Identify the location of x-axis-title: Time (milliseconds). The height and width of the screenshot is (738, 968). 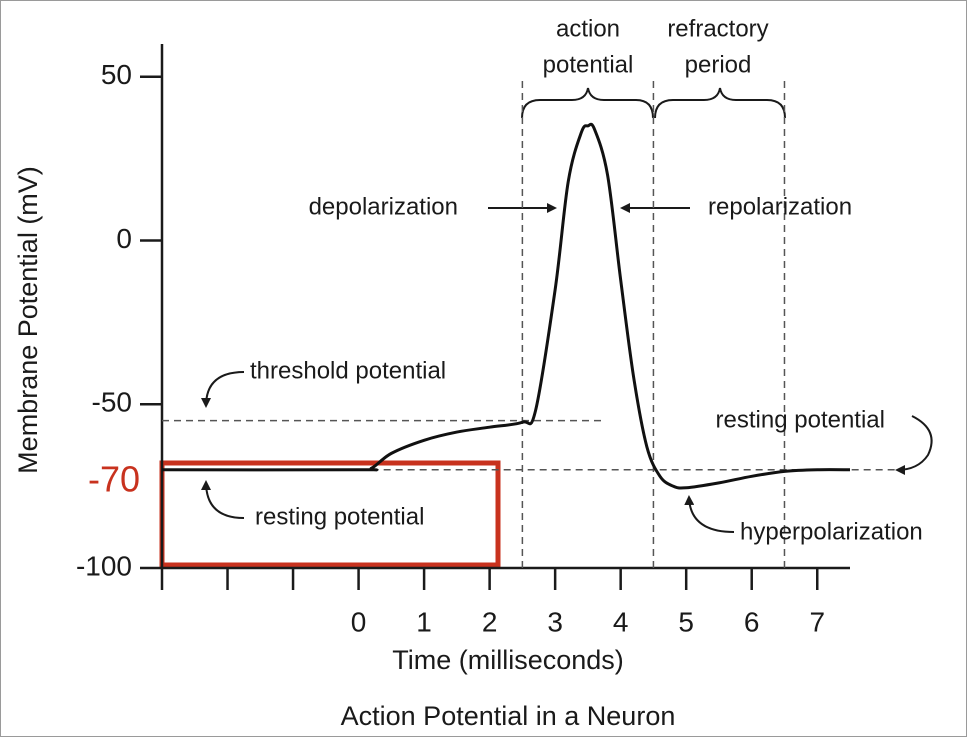
(508, 660).